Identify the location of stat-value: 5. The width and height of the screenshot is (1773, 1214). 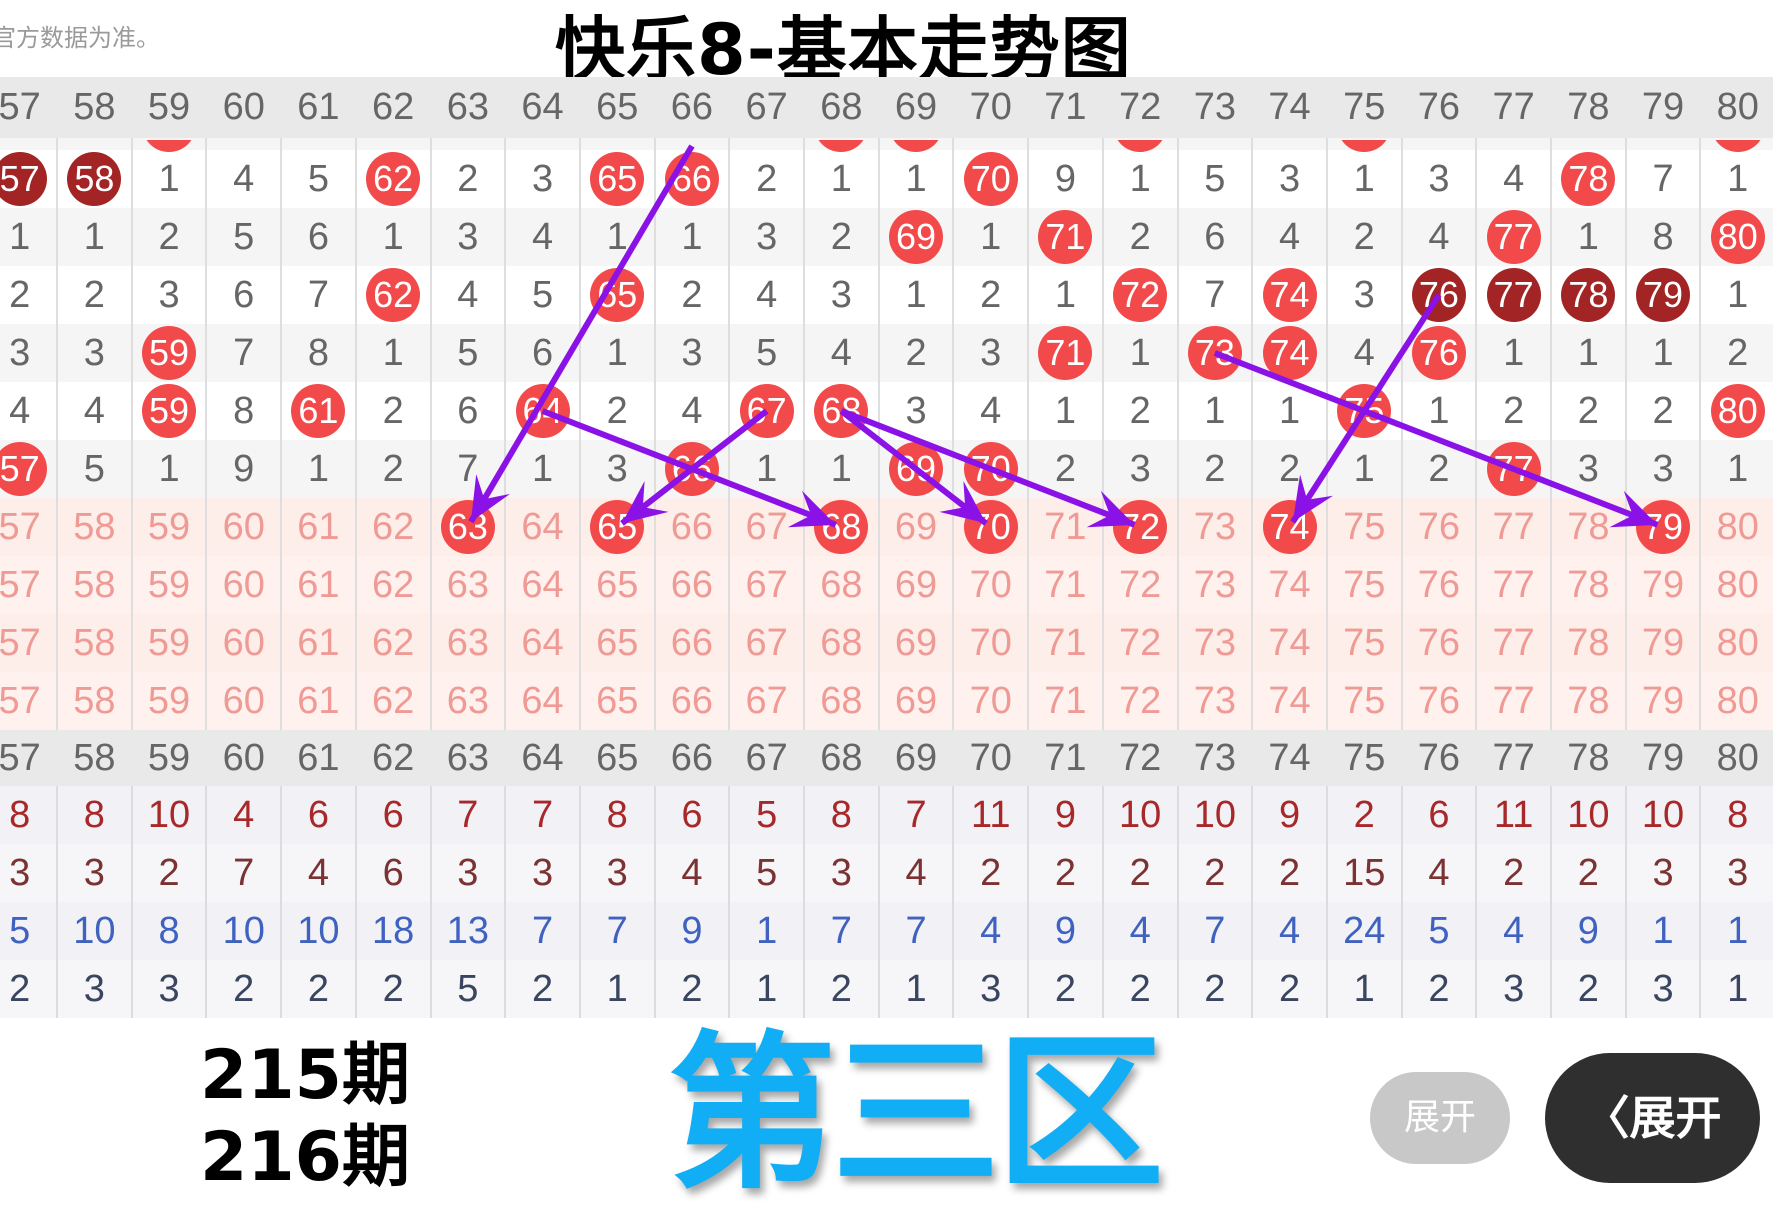
(767, 873).